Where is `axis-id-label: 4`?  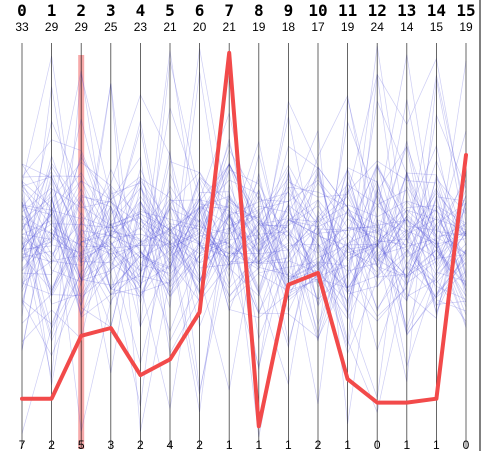 axis-id-label: 4 is located at coordinates (141, 10).